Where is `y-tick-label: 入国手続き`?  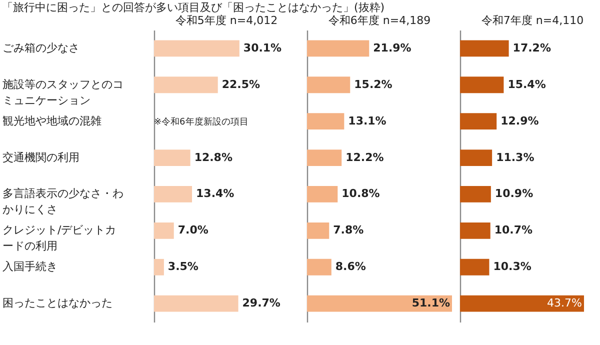 y-tick-label: 入国手続き is located at coordinates (30, 267).